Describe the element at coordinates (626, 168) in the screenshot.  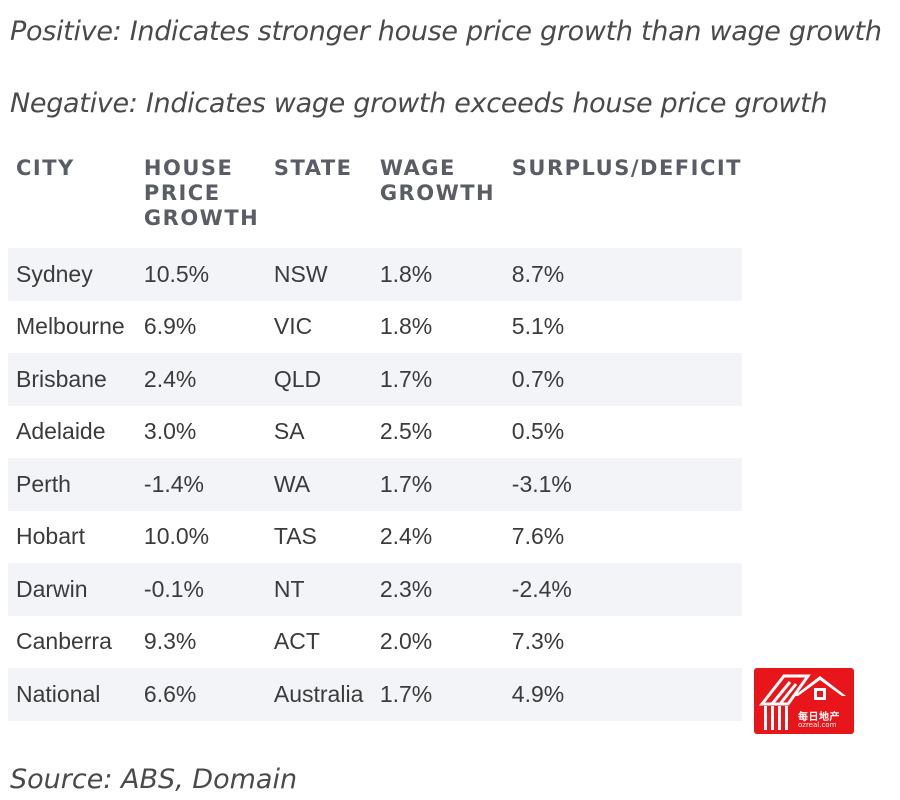
I see `header-surplus-deficit: SURPLUS/DEFICIT` at that location.